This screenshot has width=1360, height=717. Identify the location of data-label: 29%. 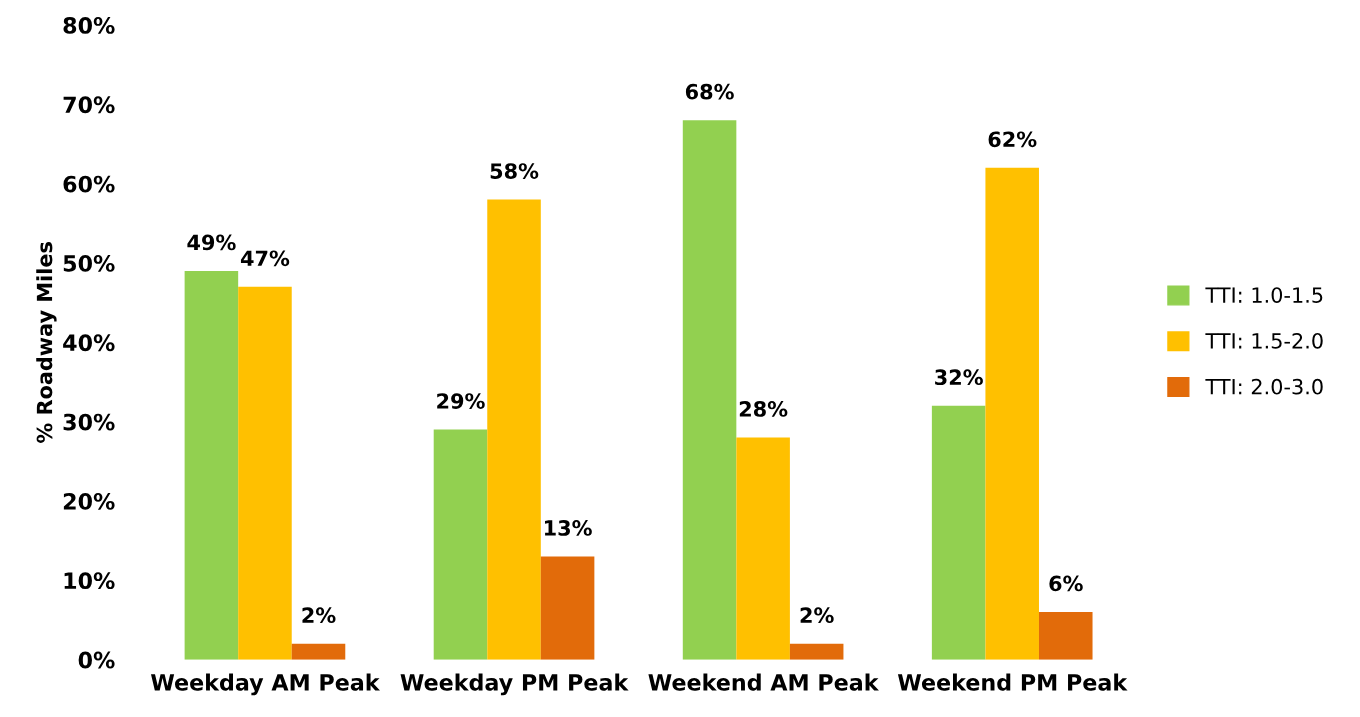
(461, 401).